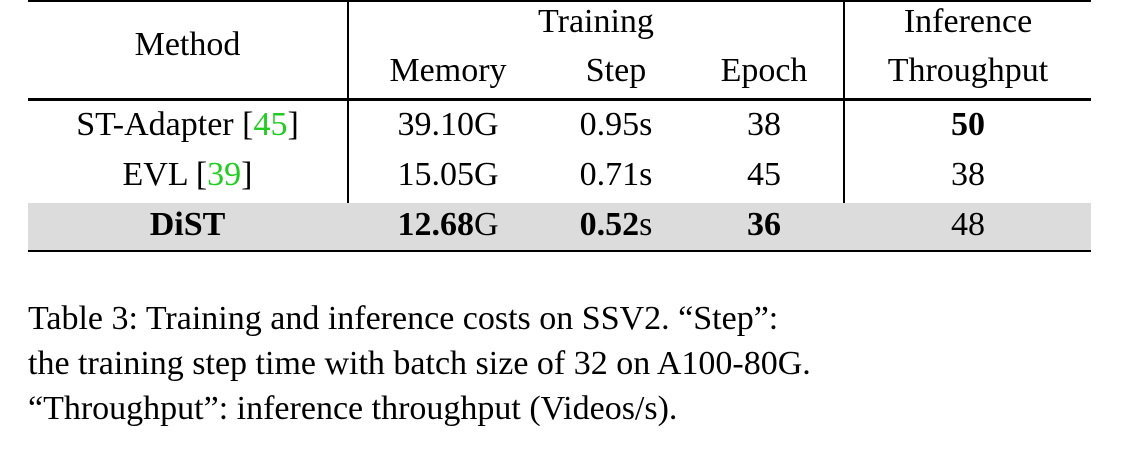 This screenshot has height=458, width=1130. Describe the element at coordinates (486, 224) in the screenshot. I see `memory-unit: G` at that location.